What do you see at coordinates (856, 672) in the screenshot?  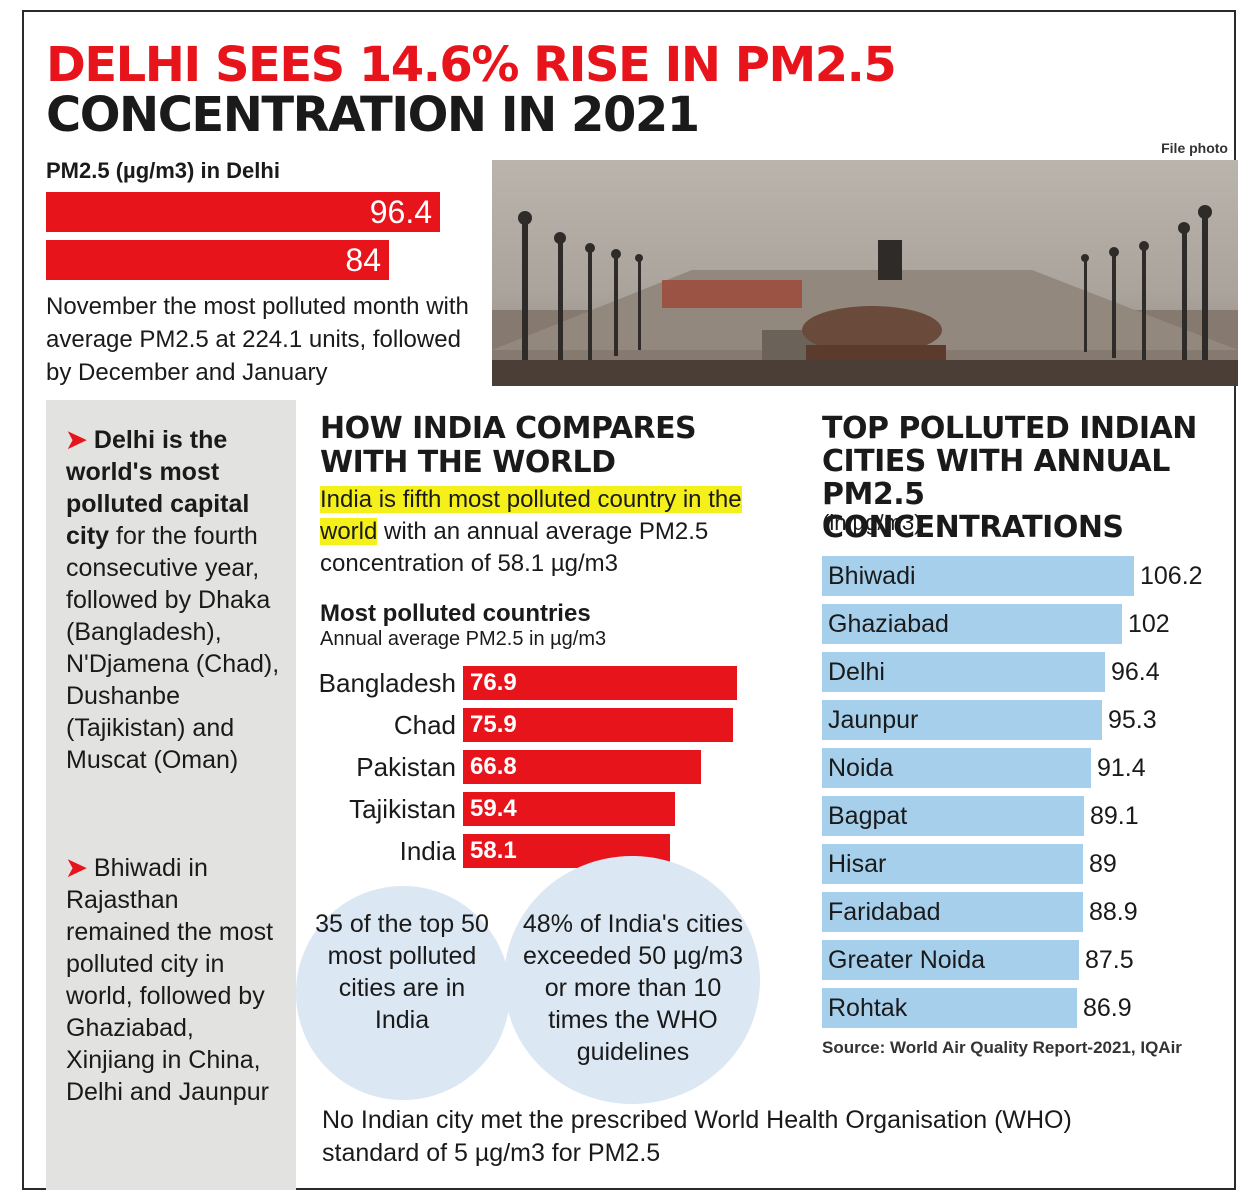 I see `city-label: Delhi` at bounding box center [856, 672].